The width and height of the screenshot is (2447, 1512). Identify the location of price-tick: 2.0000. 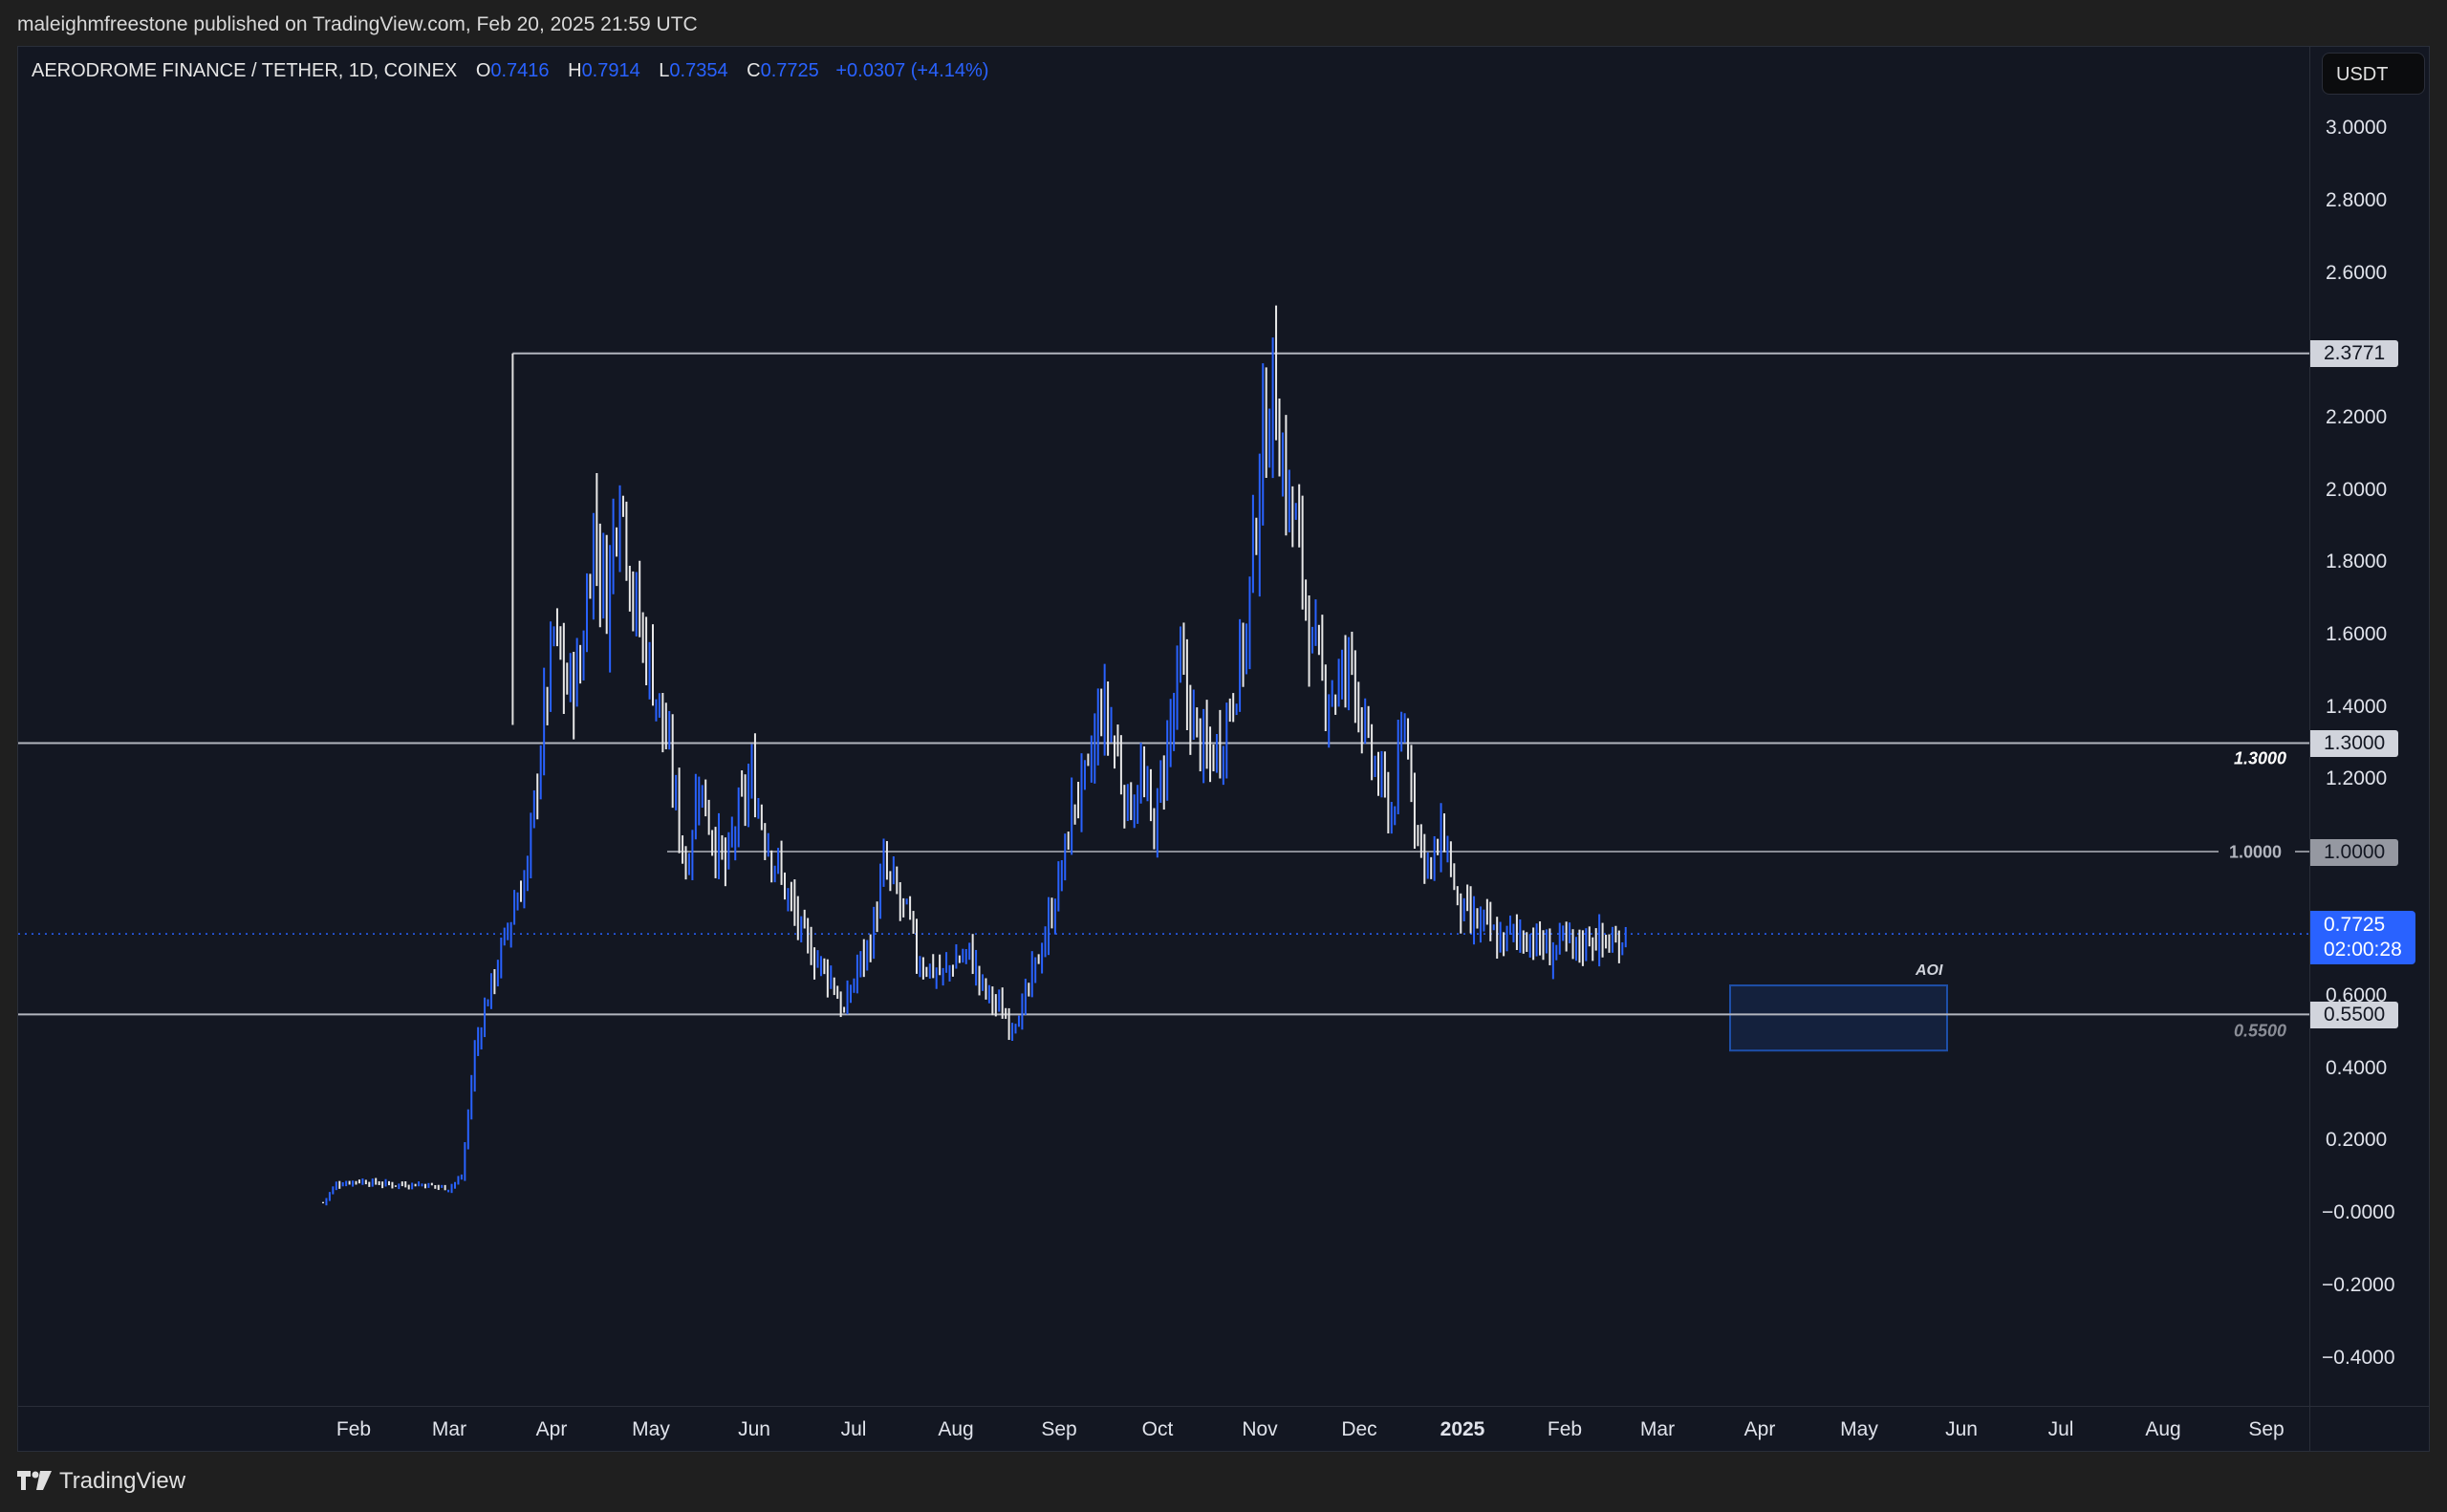
(2357, 490).